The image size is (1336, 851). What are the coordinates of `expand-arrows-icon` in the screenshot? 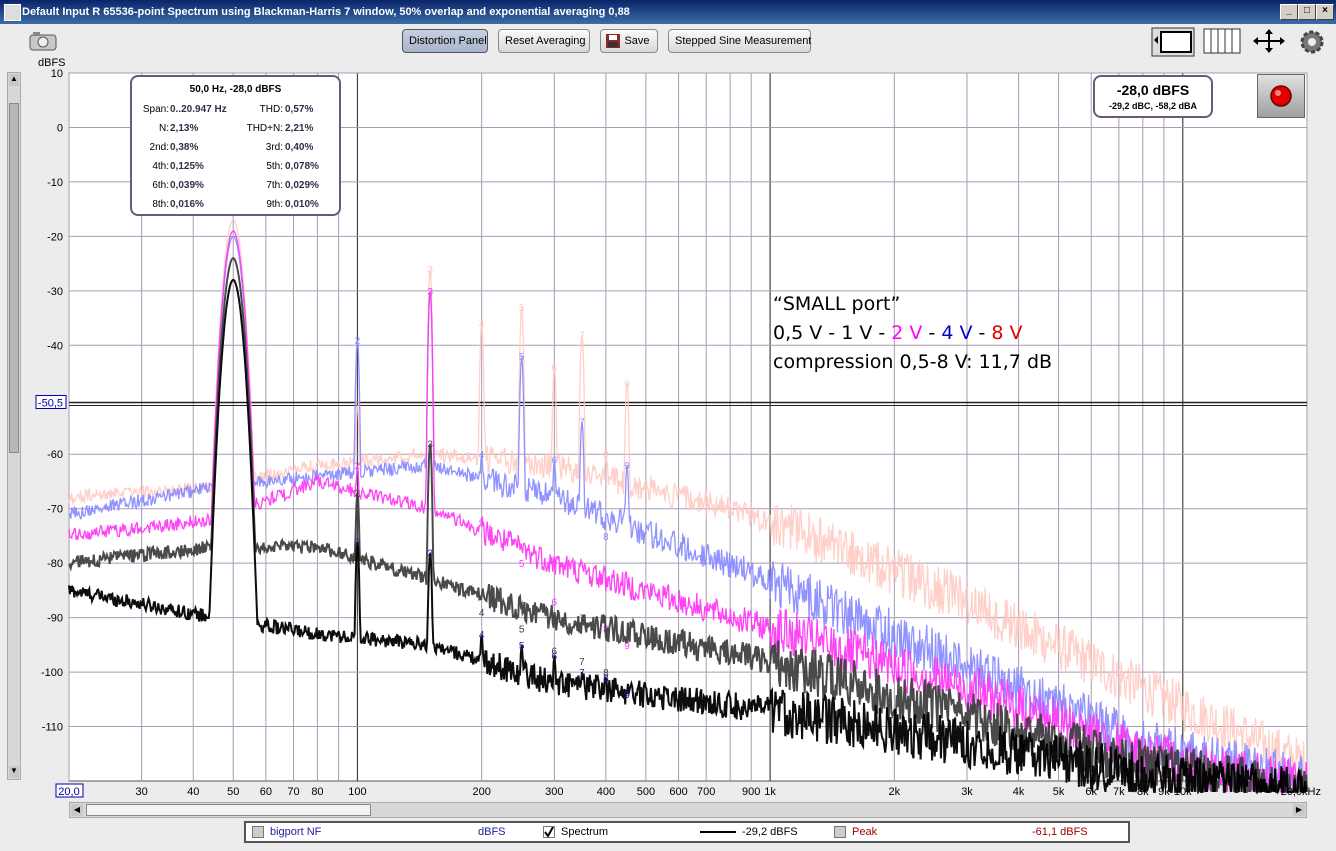 It's located at (1269, 41).